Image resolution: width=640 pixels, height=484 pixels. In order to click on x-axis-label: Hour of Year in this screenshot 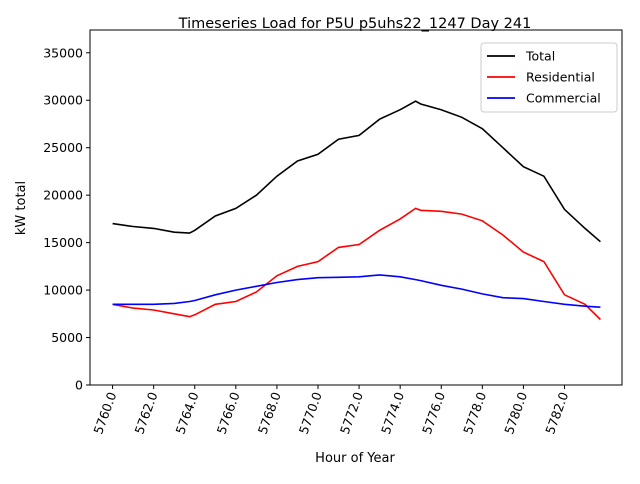, I will do `click(355, 458)`.